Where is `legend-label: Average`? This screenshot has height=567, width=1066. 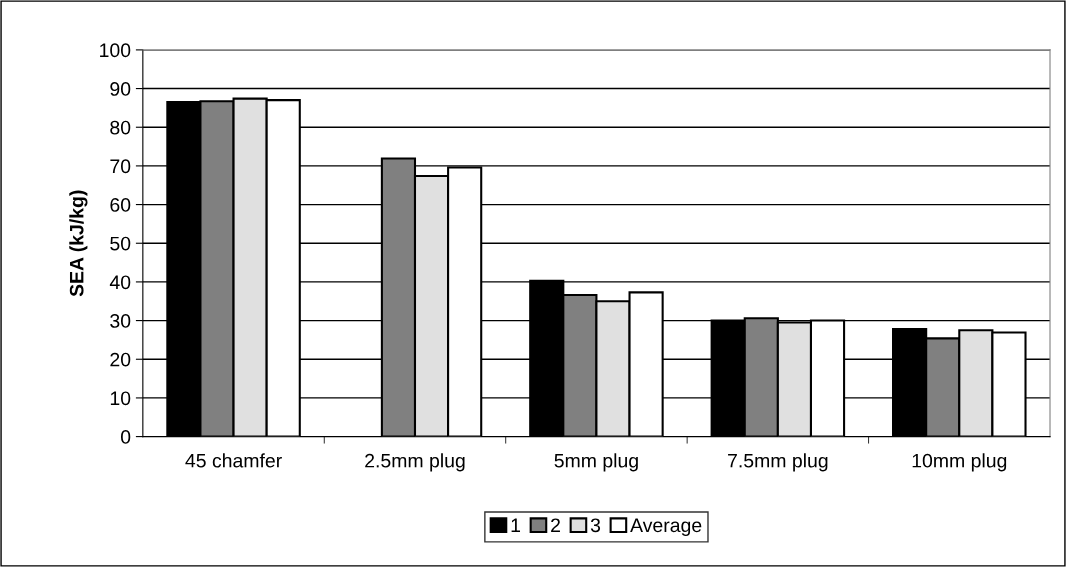
legend-label: Average is located at coordinates (666, 527).